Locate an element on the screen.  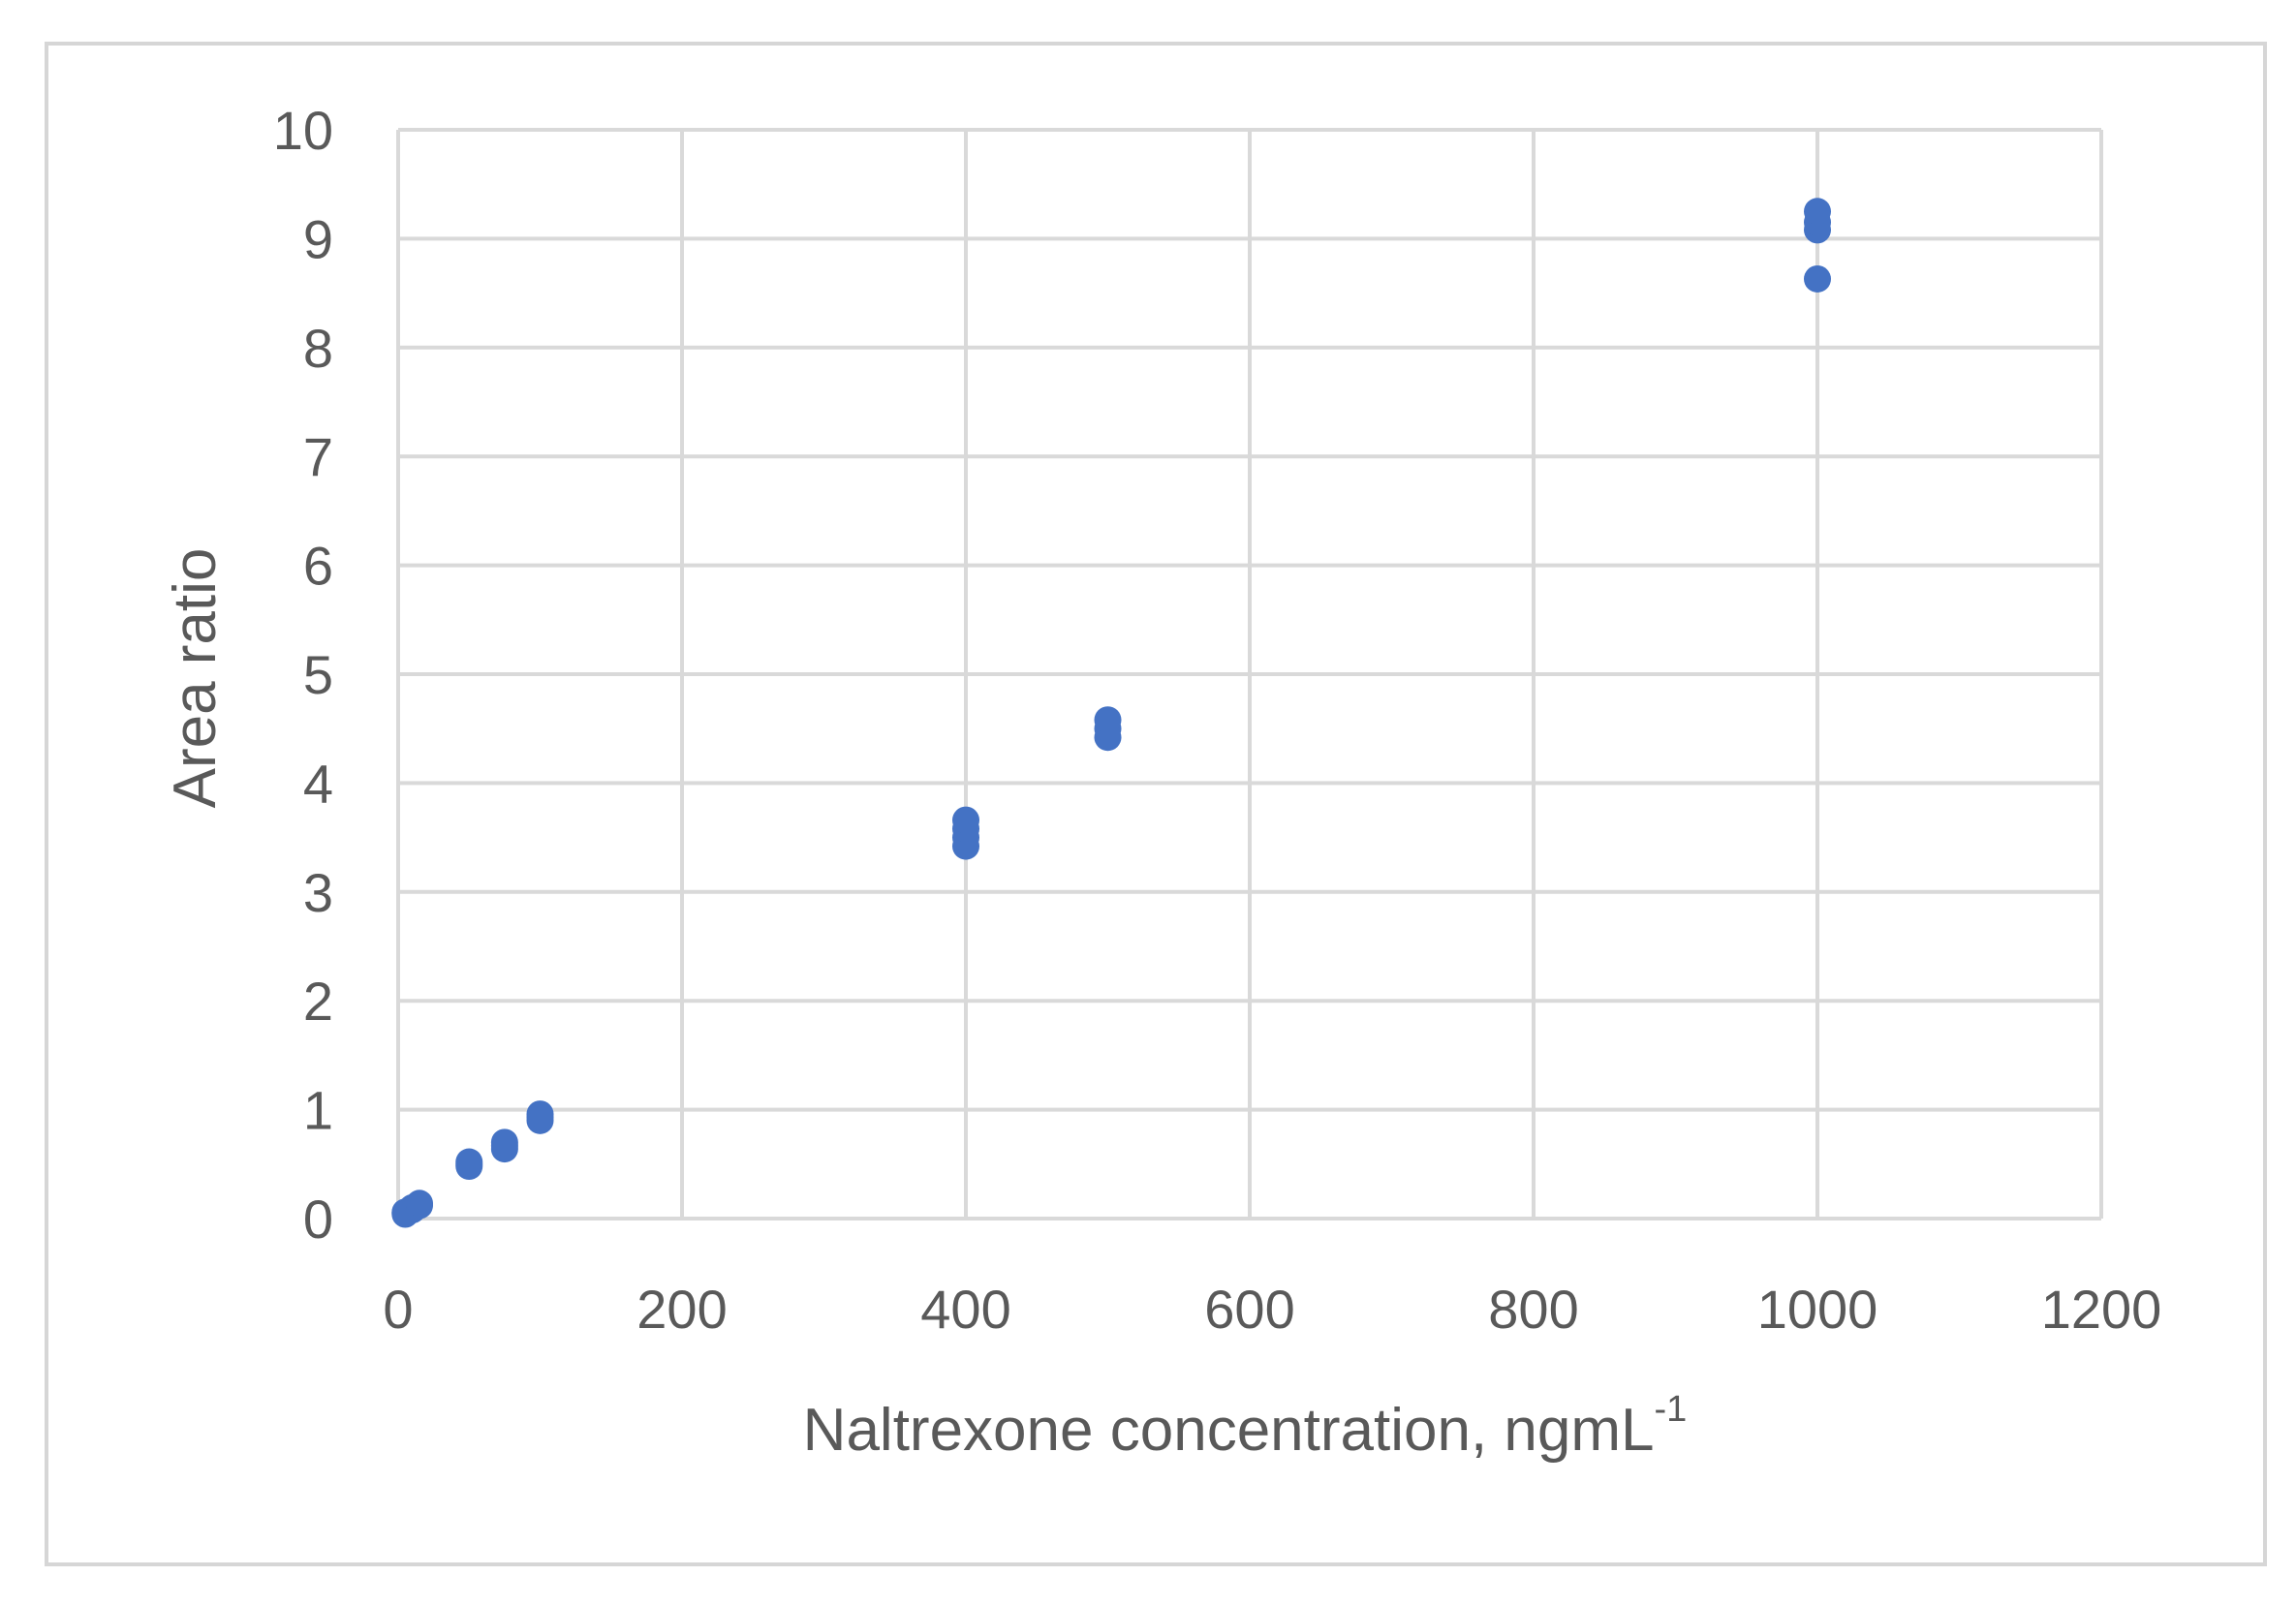
x-tick-label: 200 is located at coordinates (681, 1309).